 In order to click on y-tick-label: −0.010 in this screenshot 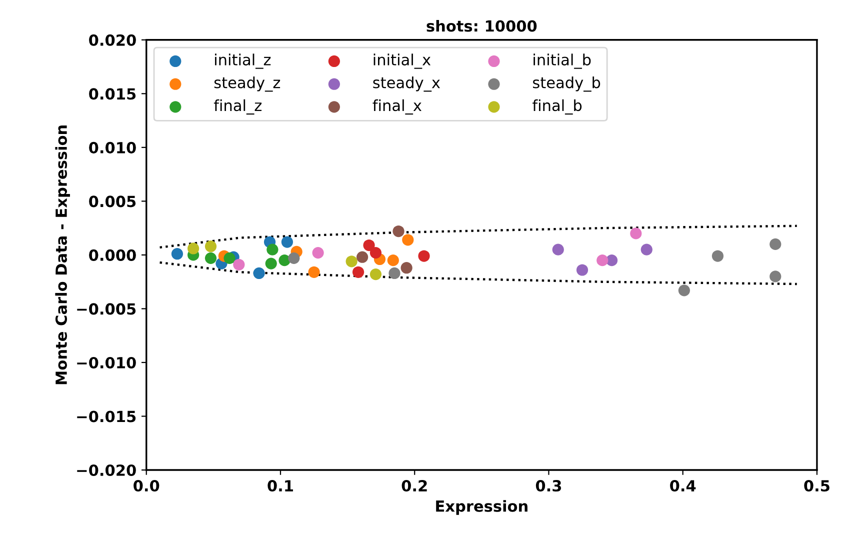, I will do `click(106, 362)`.